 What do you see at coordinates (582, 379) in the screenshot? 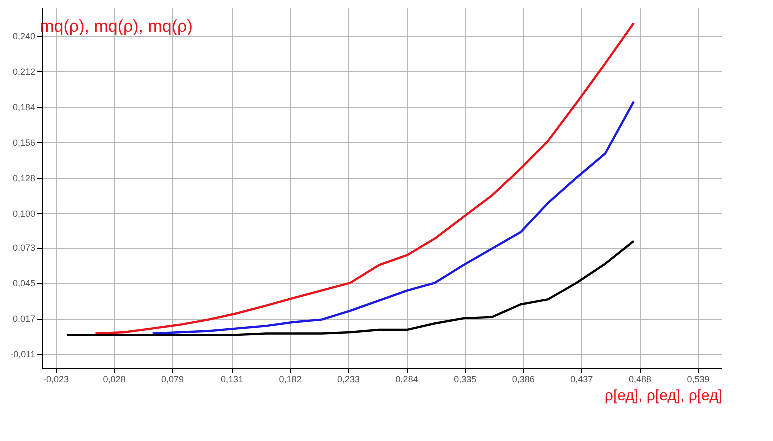
I see `x-tick-label: 0,437` at bounding box center [582, 379].